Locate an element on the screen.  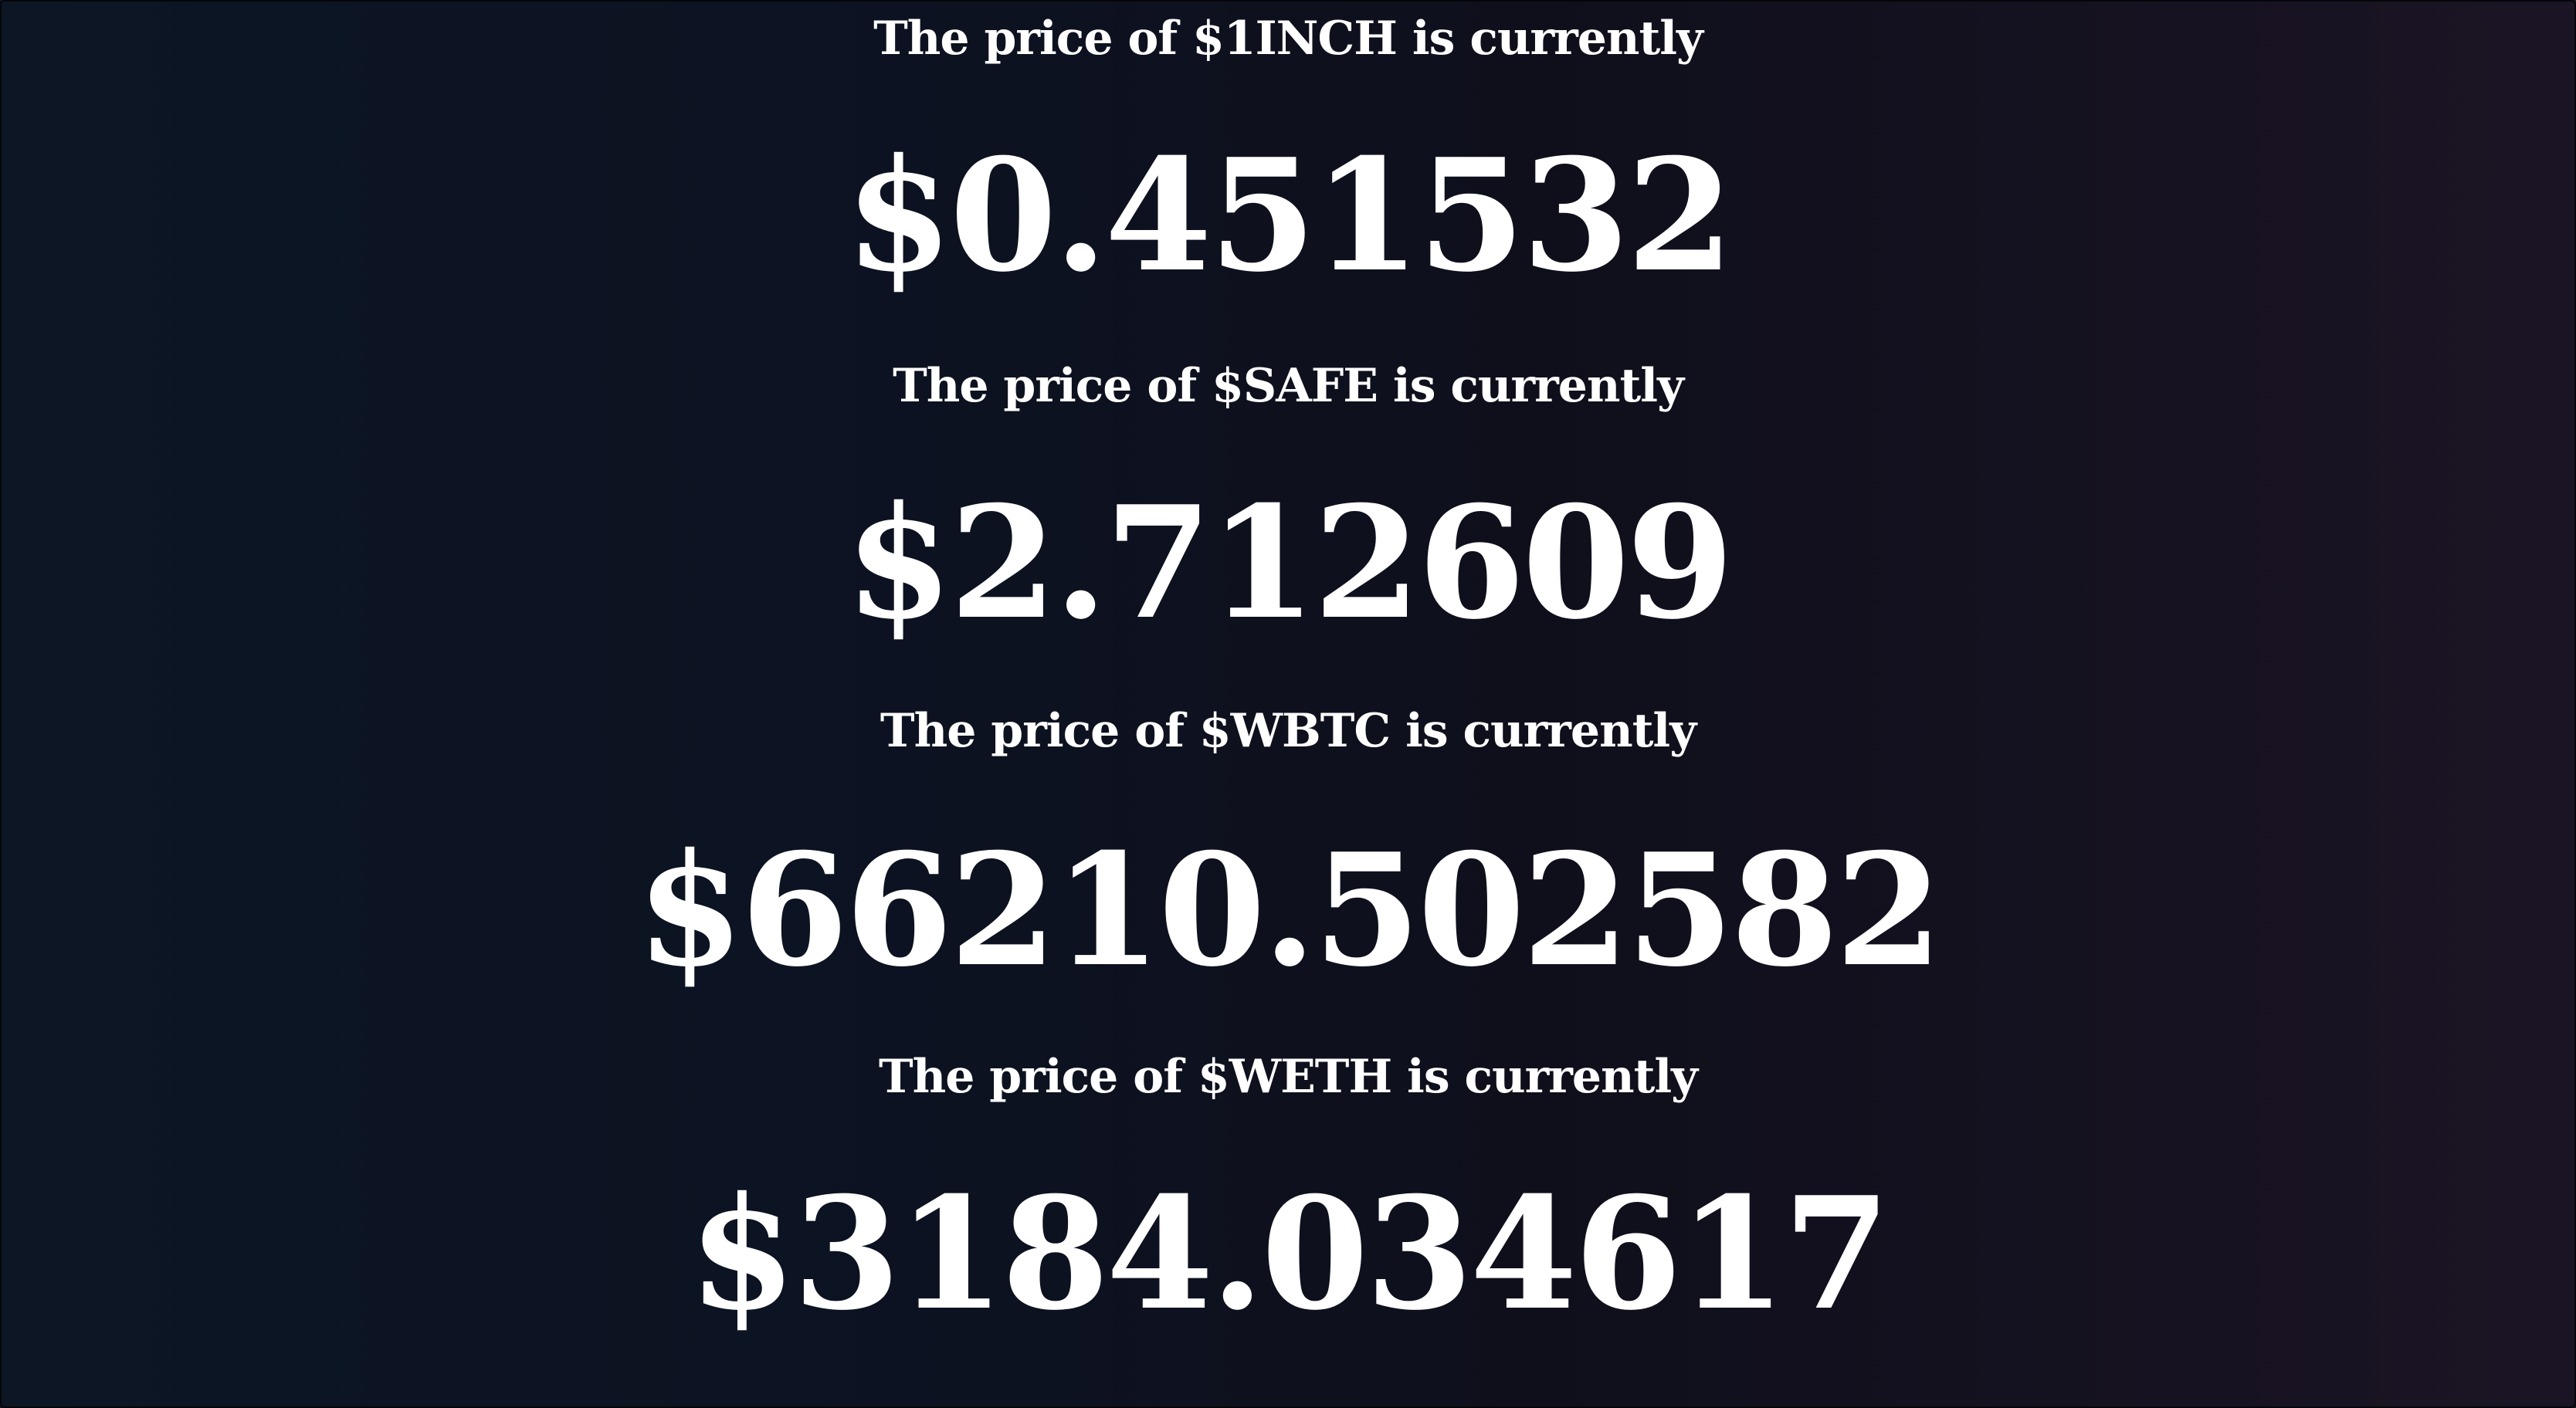
ticker-label-wbtc: The price of $WBTC is currently is located at coordinates (1288, 731).